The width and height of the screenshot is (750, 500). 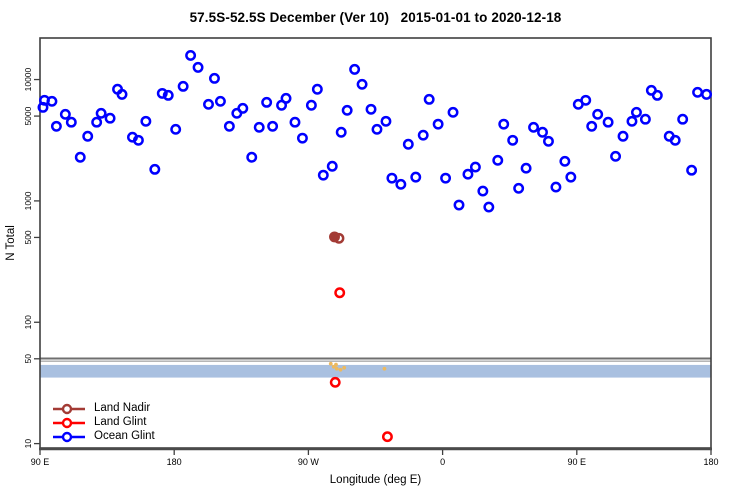 I want to click on legend-label: Land Nadir, so click(x=122, y=408).